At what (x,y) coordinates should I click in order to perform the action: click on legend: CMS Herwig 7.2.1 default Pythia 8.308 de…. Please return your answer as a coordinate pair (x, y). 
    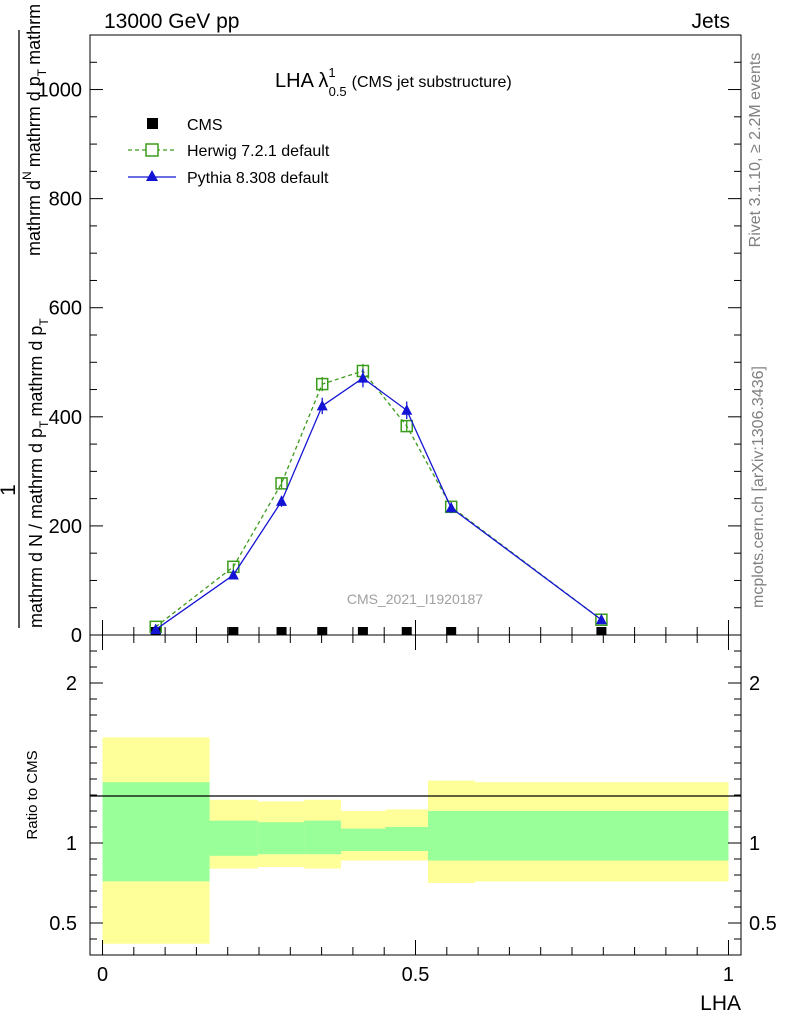
    Looking at the image, I should click on (229, 152).